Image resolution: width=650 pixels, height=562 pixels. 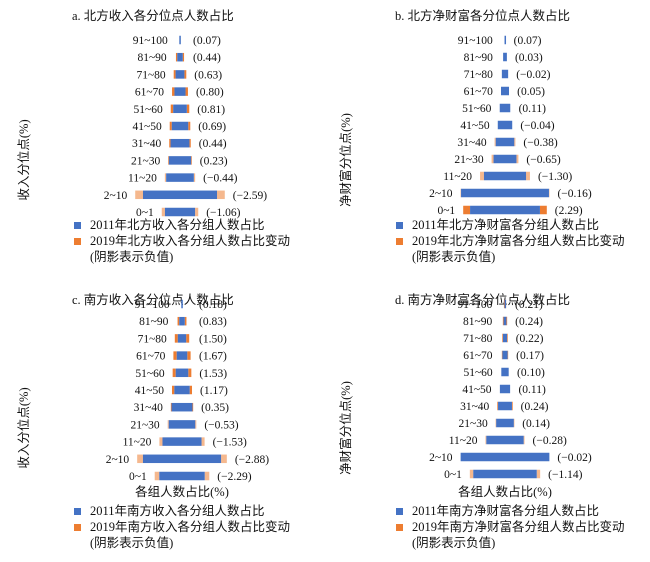 I want to click on category-label: 91~100, so click(x=475, y=41).